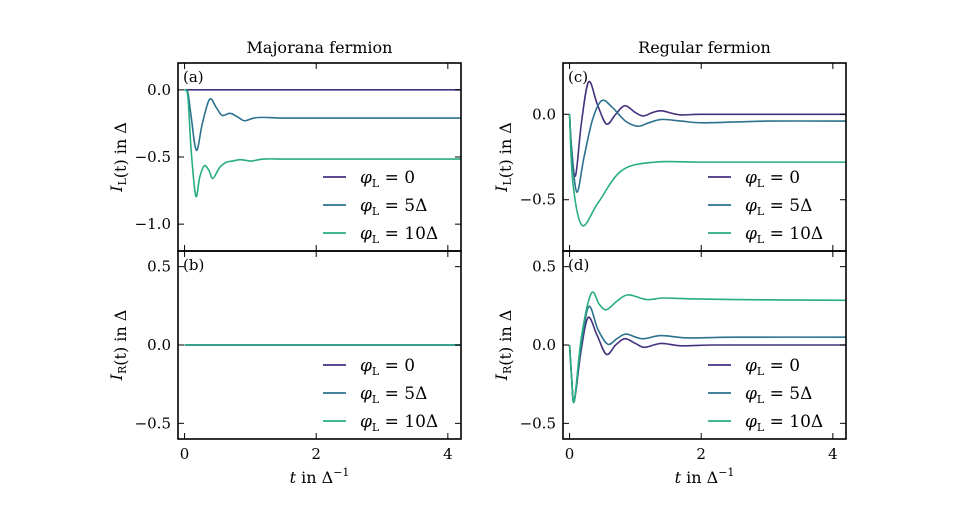 The image size is (964, 514). I want to click on y-tick-label: −1.0, so click(153, 224).